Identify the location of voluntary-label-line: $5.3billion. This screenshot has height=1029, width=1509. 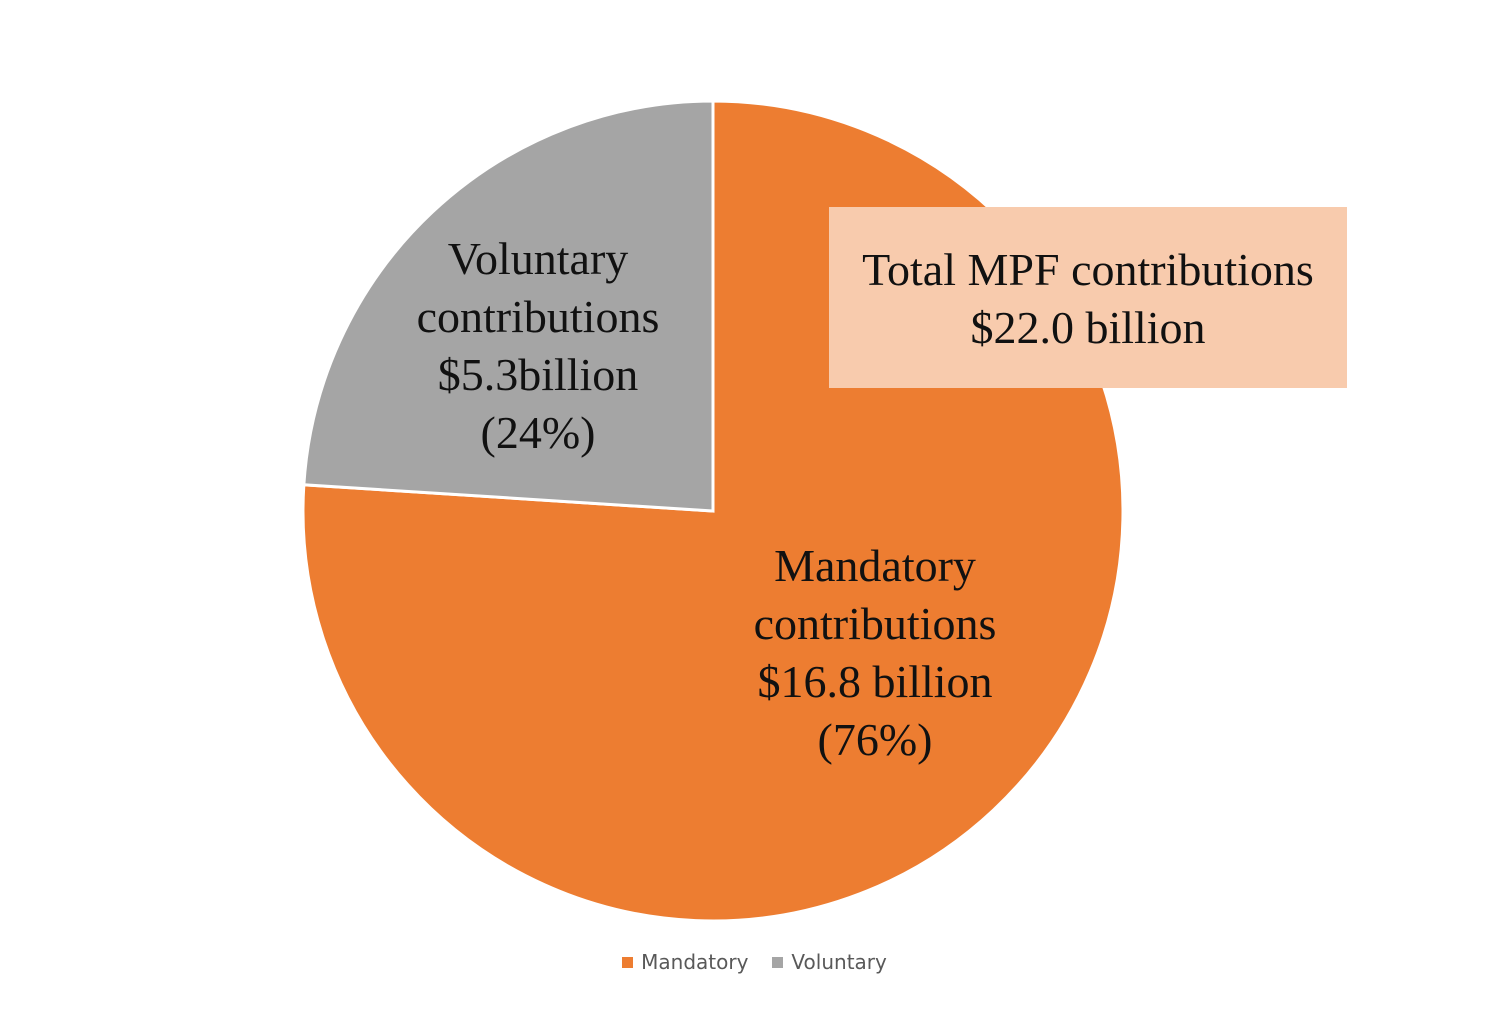
(538, 374).